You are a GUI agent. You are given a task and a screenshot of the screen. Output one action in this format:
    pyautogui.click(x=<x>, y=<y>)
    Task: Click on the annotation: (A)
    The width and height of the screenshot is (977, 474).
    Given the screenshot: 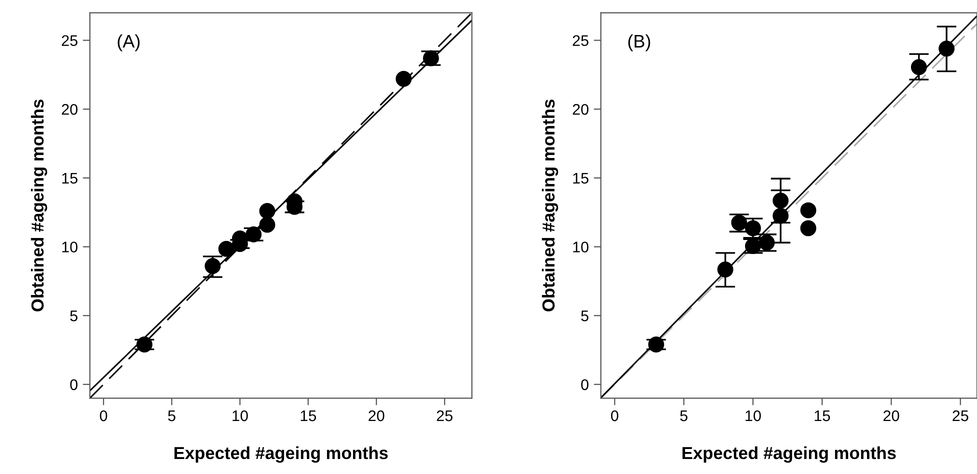 What is the action you would take?
    pyautogui.click(x=129, y=43)
    